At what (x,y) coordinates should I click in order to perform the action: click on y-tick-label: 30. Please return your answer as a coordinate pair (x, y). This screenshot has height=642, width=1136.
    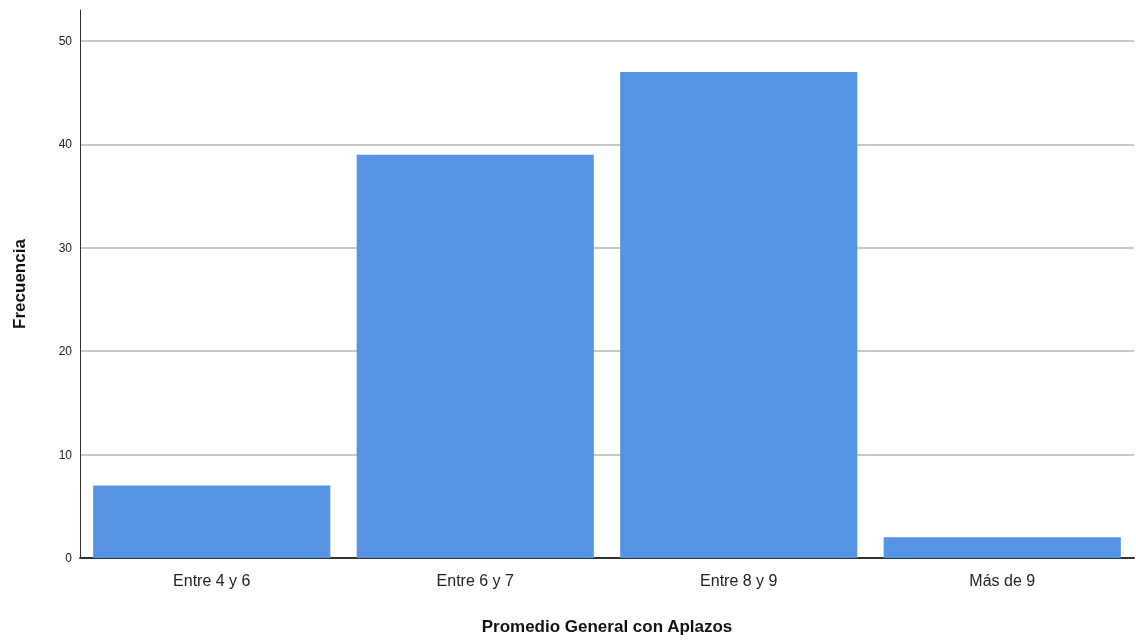
    Looking at the image, I should click on (65, 247).